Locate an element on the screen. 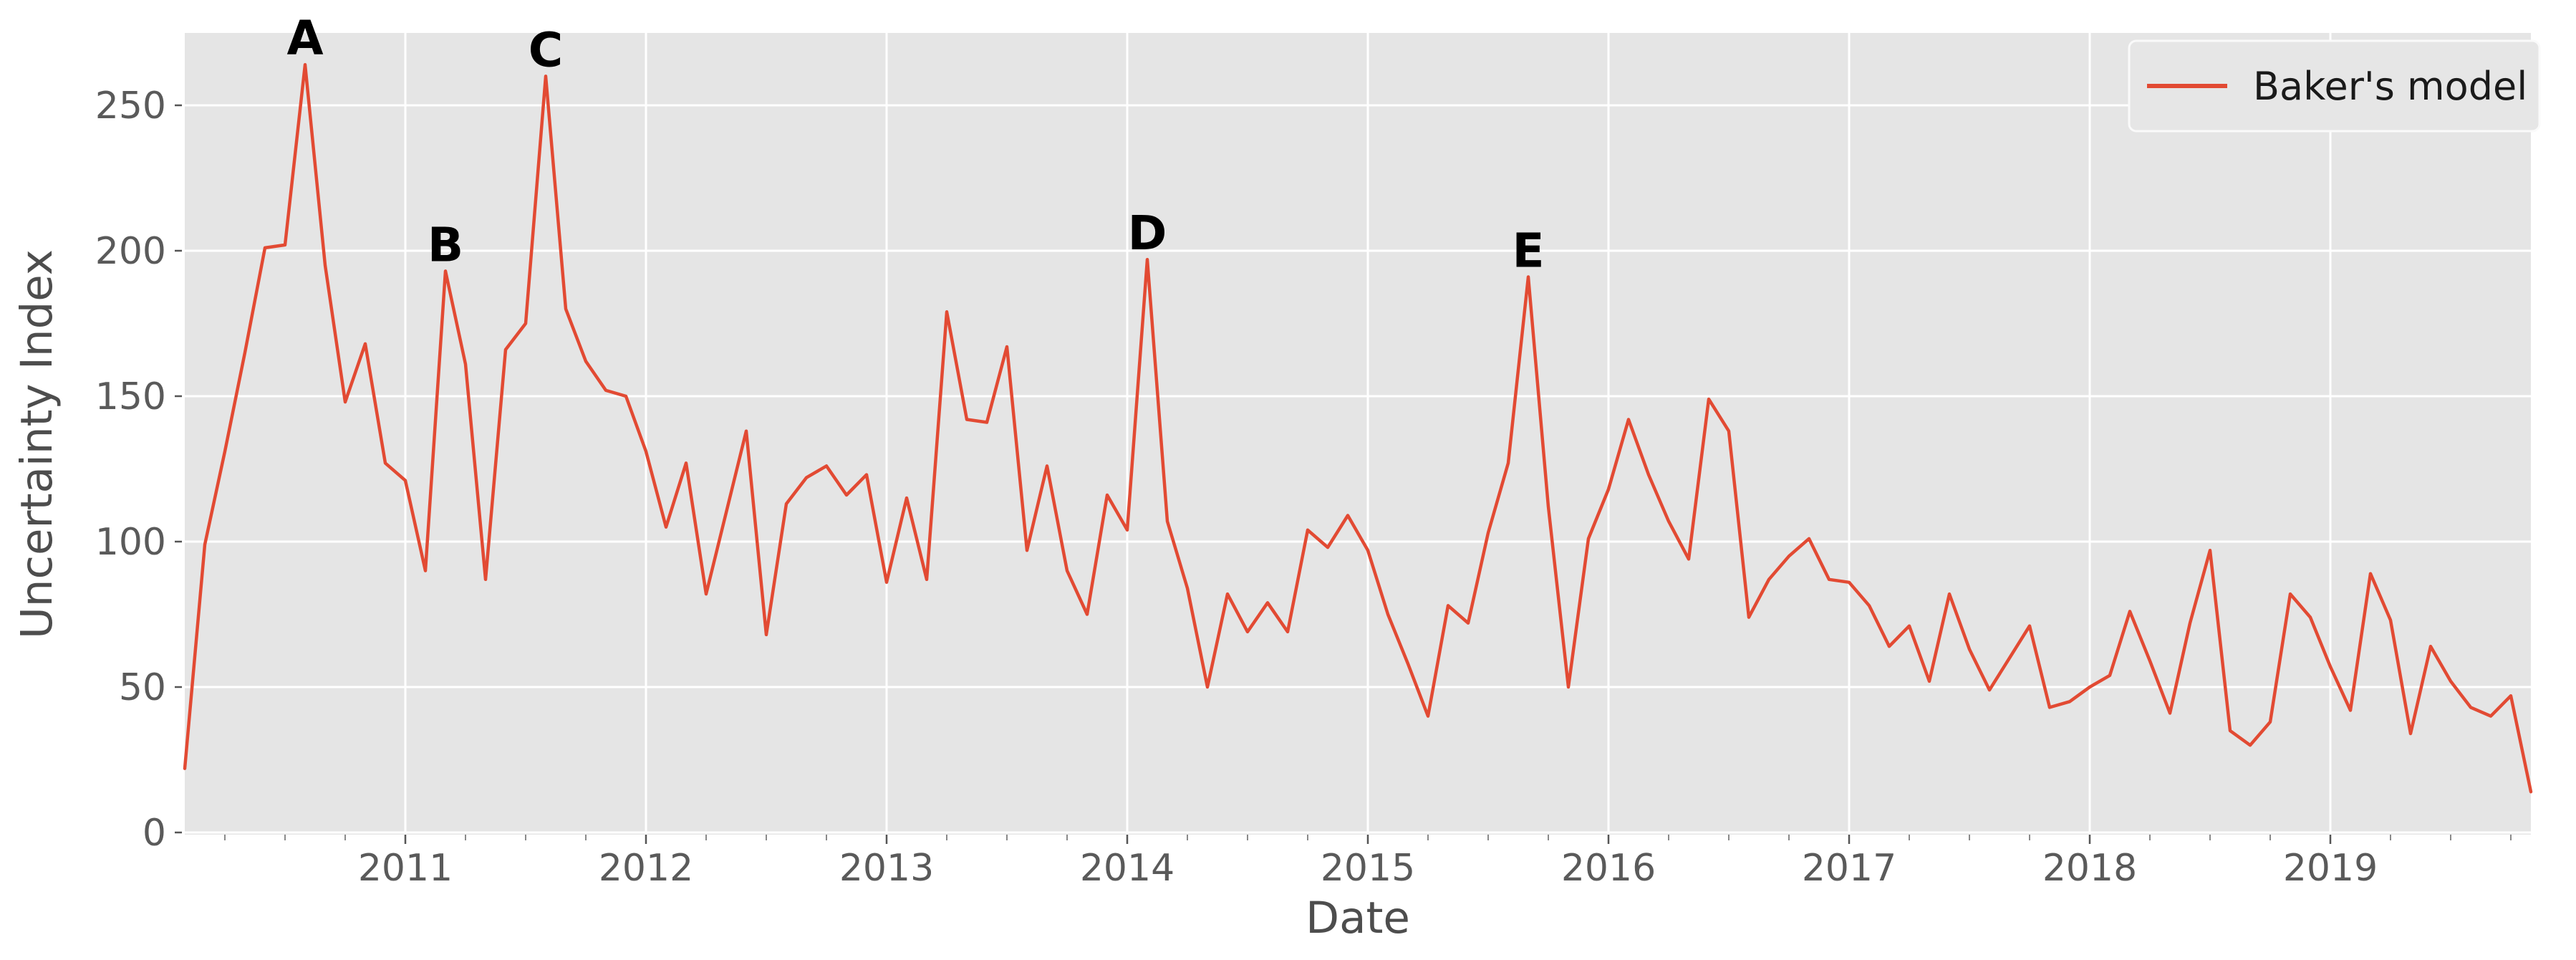 The image size is (2576, 960). x-axis-title: Date is located at coordinates (1358, 918).